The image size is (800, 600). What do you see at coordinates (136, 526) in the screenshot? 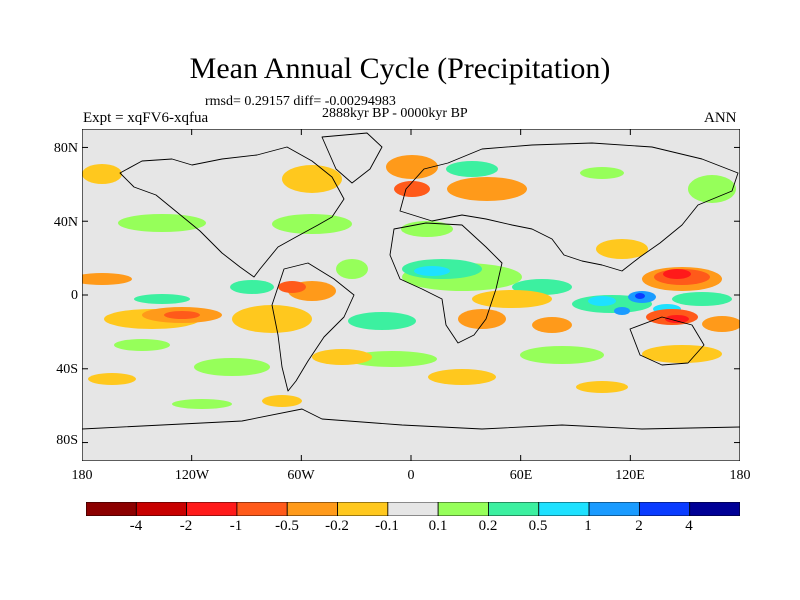
I see `colorbar-label: -4` at bounding box center [136, 526].